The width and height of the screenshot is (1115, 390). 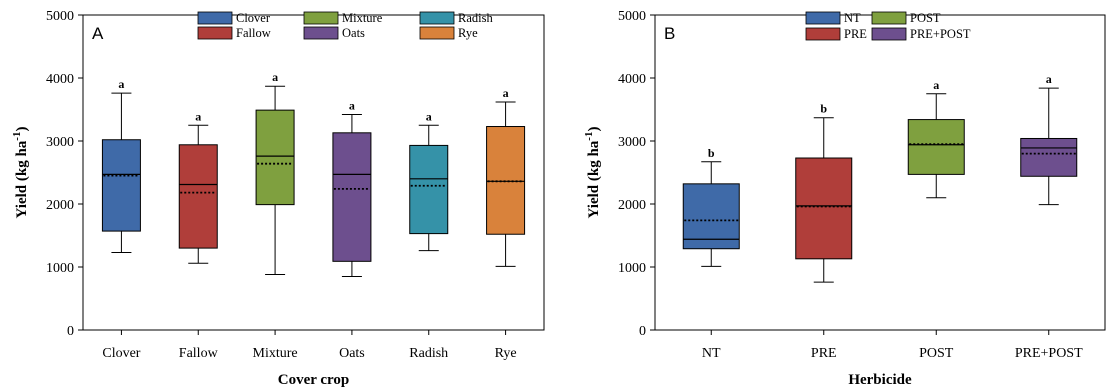 What do you see at coordinates (855, 34) in the screenshot?
I see `legend-label-pre: PRE` at bounding box center [855, 34].